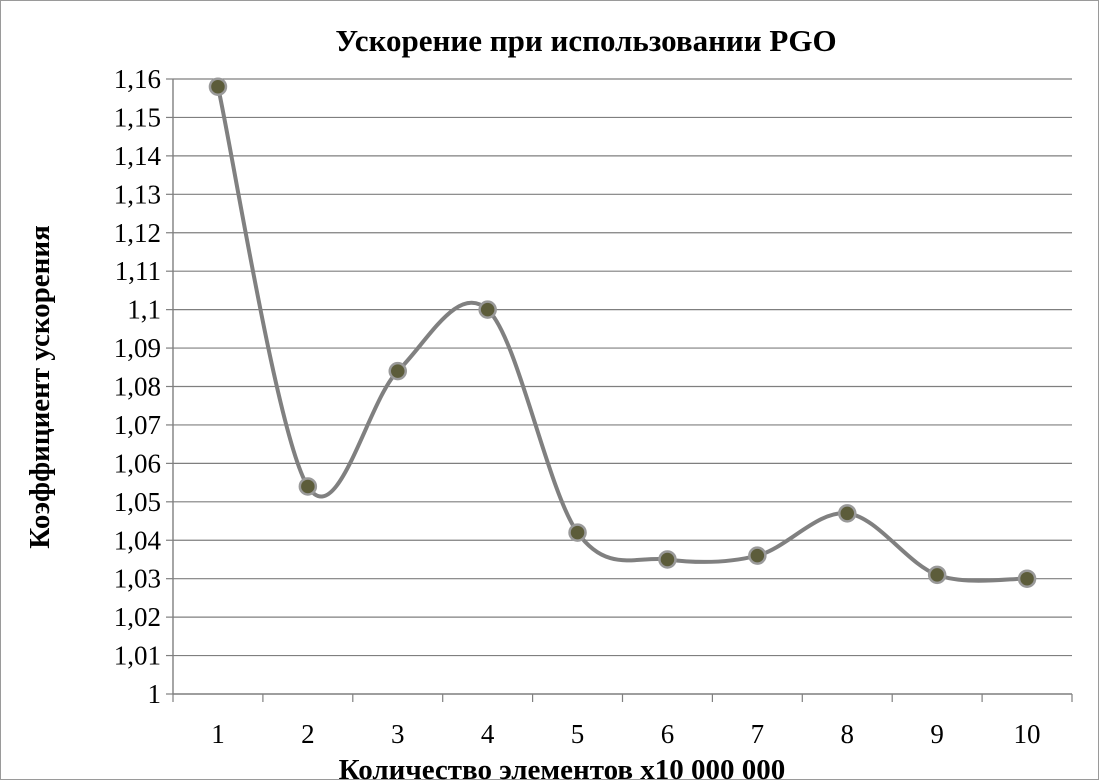  What do you see at coordinates (144, 310) in the screenshot?
I see `y-tick-label: 1,1` at bounding box center [144, 310].